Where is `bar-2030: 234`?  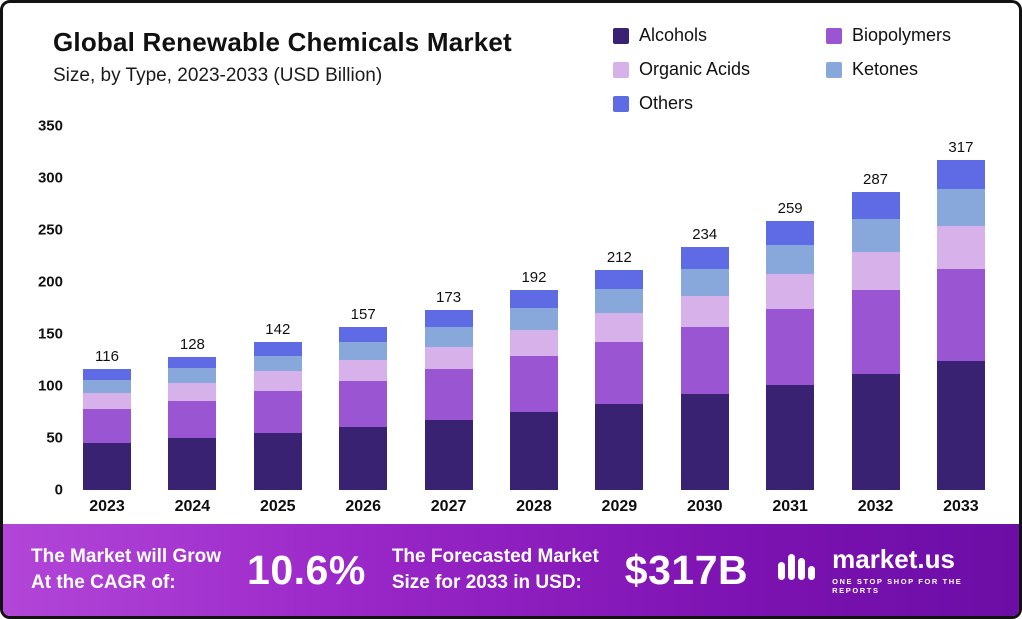 bar-2030: 234 is located at coordinates (704, 308).